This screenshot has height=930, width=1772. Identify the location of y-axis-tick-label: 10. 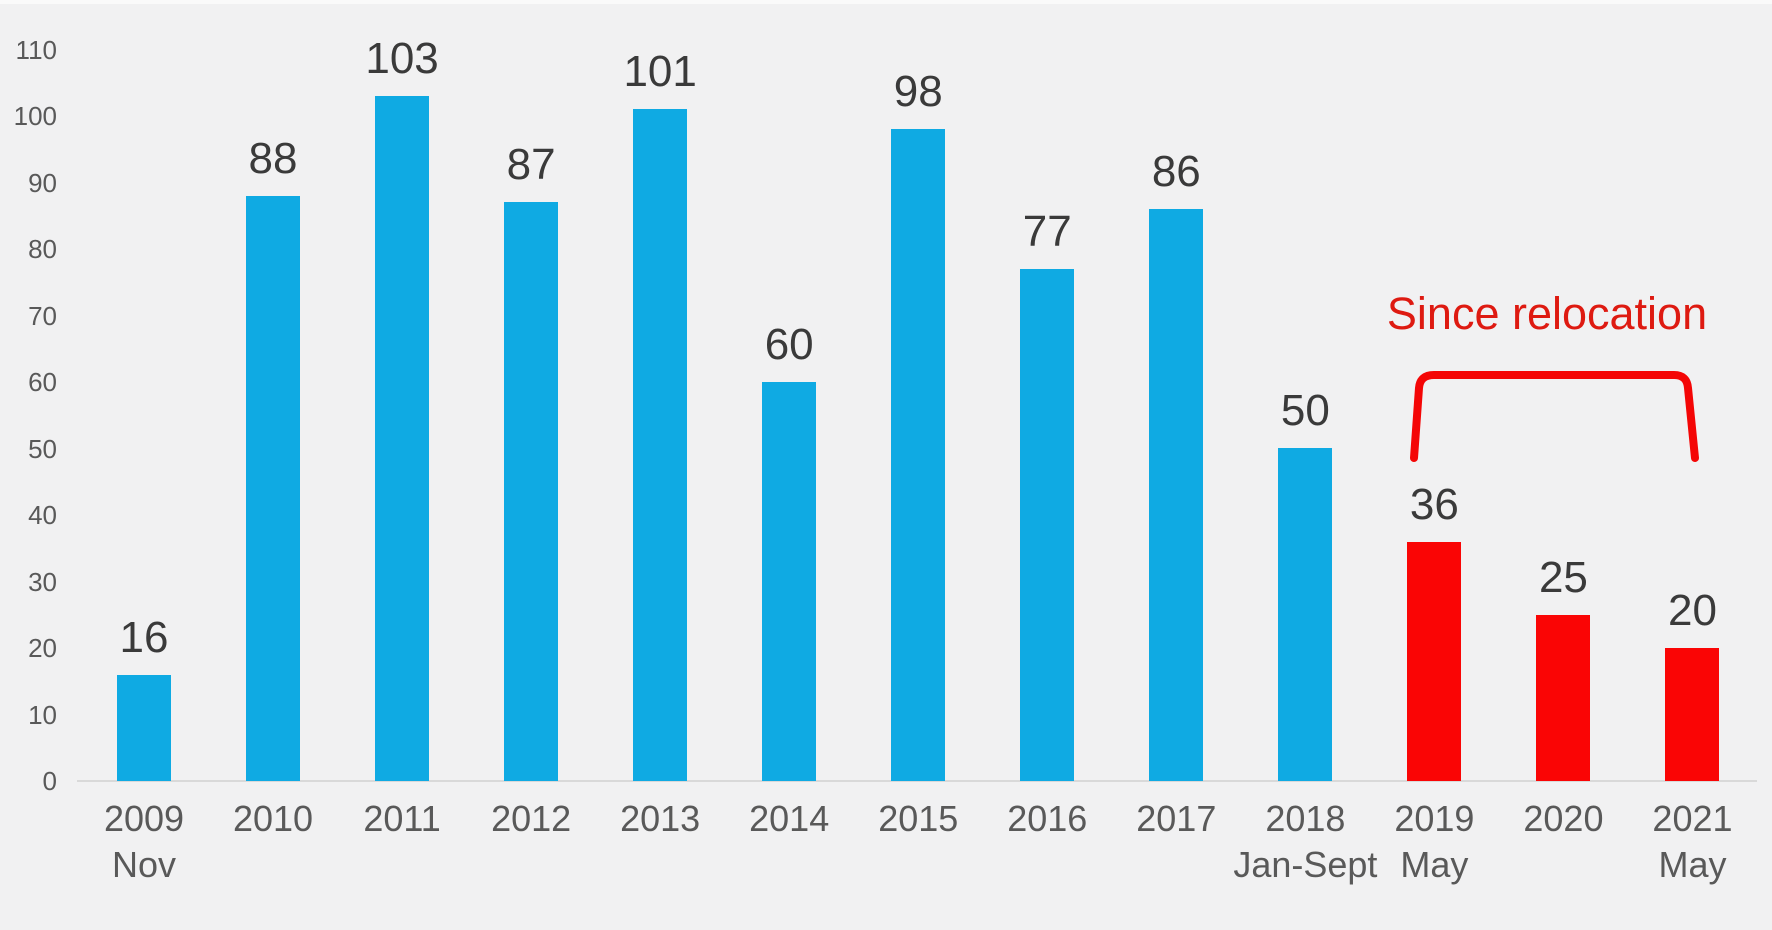
(42, 714).